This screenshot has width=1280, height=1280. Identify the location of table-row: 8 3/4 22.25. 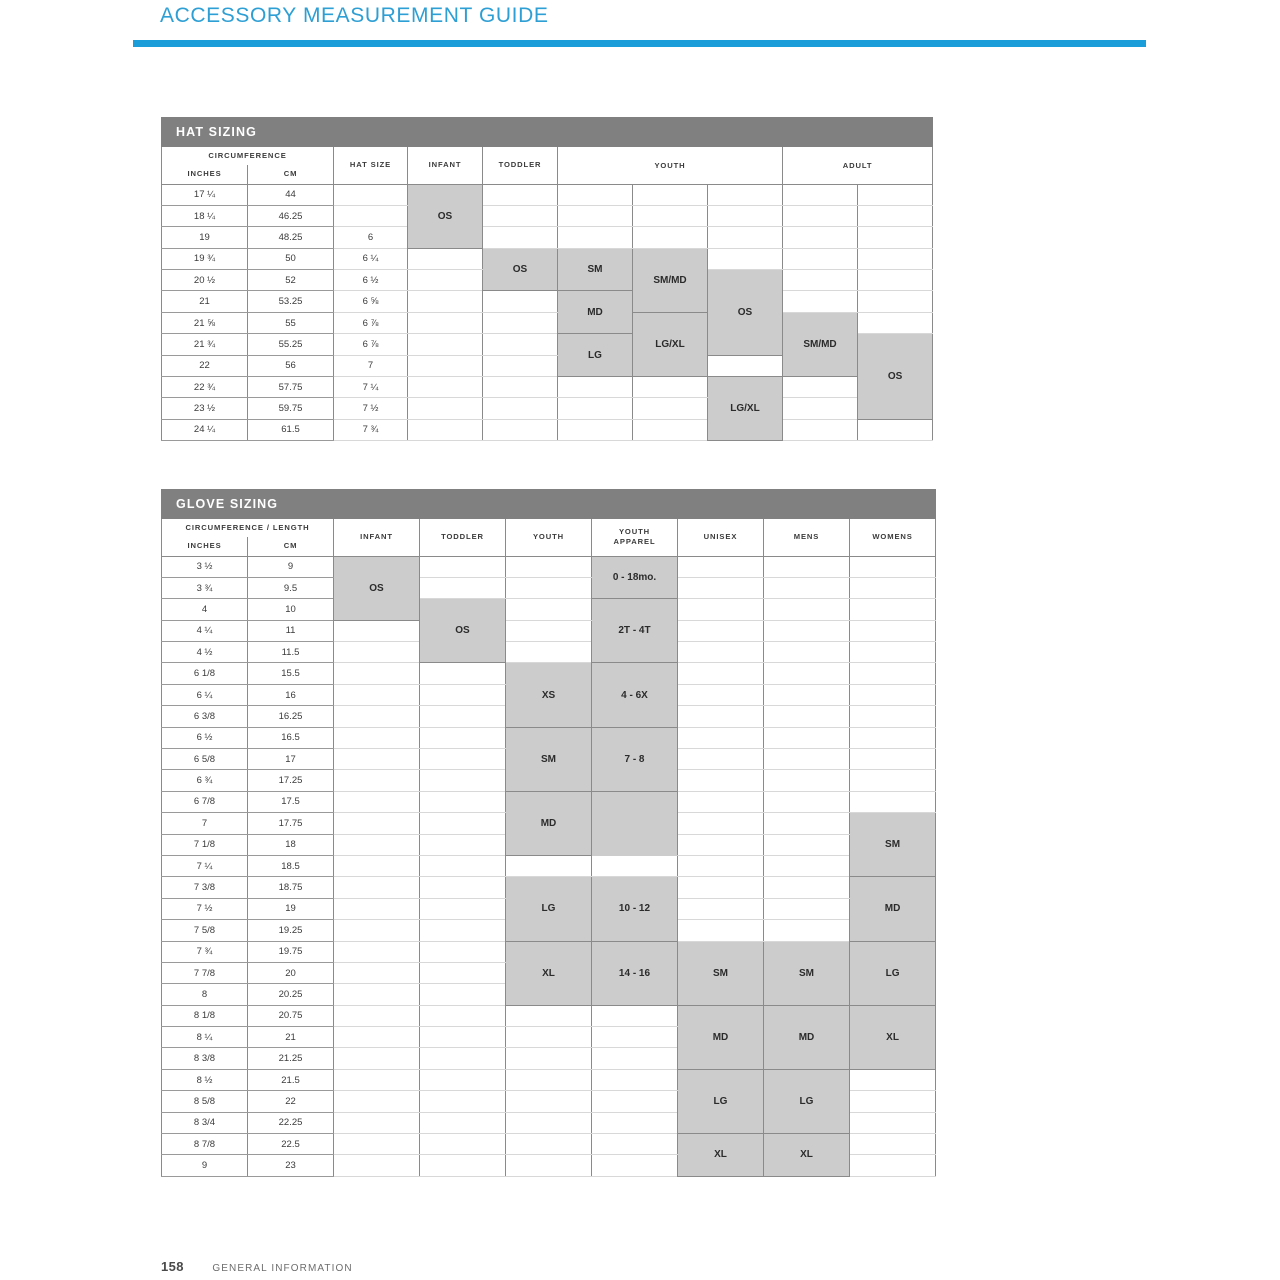
(549, 1123).